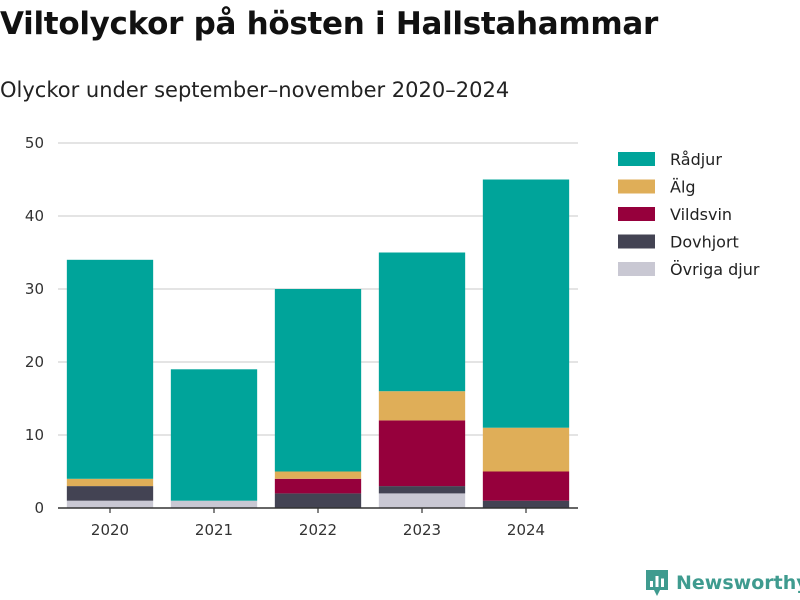 This screenshot has height=600, width=800. Describe the element at coordinates (636, 269) in the screenshot. I see `legend-swatch-ovriga-djur` at that location.